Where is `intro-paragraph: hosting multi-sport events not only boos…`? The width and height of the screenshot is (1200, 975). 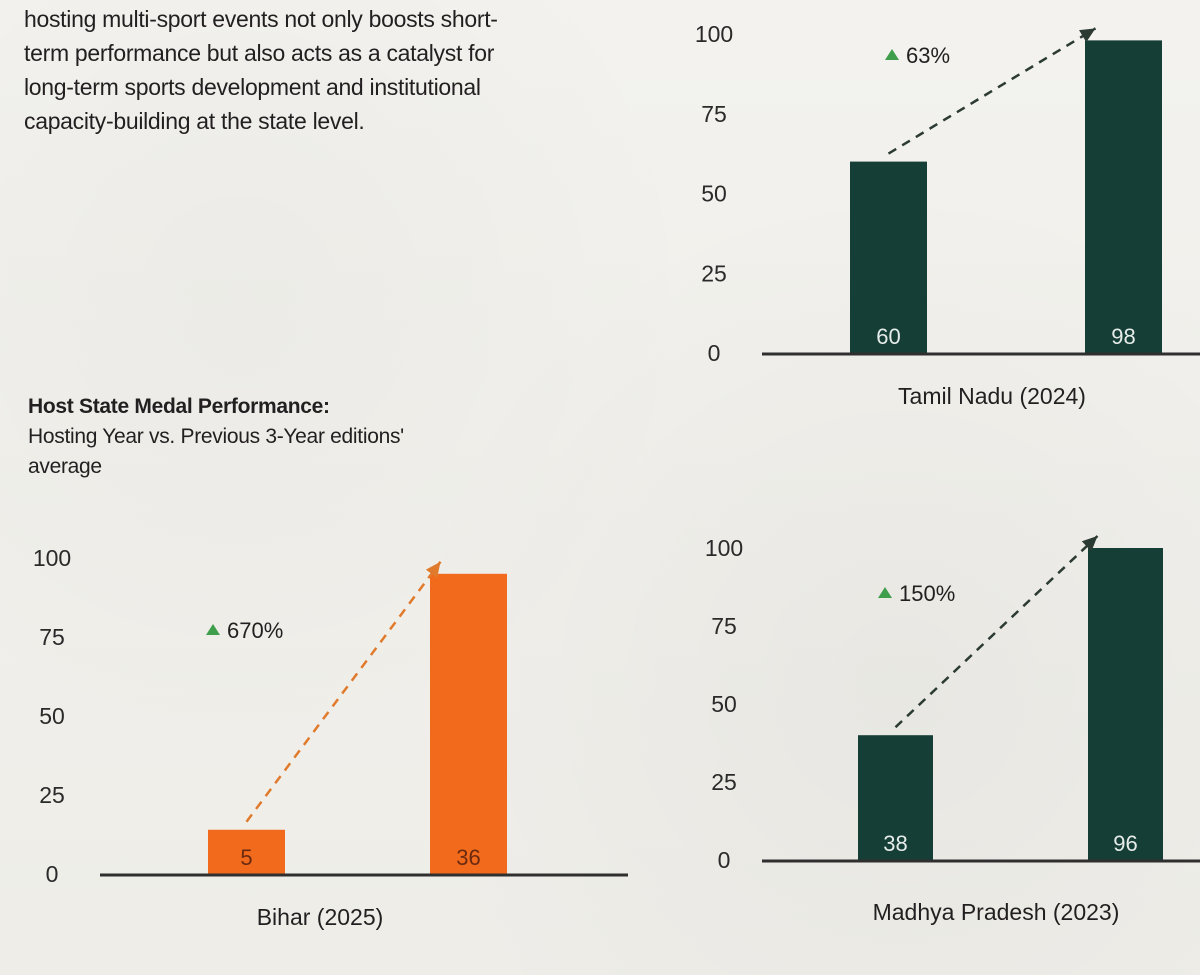 intro-paragraph: hosting multi-sport events not only boos… is located at coordinates (324, 70).